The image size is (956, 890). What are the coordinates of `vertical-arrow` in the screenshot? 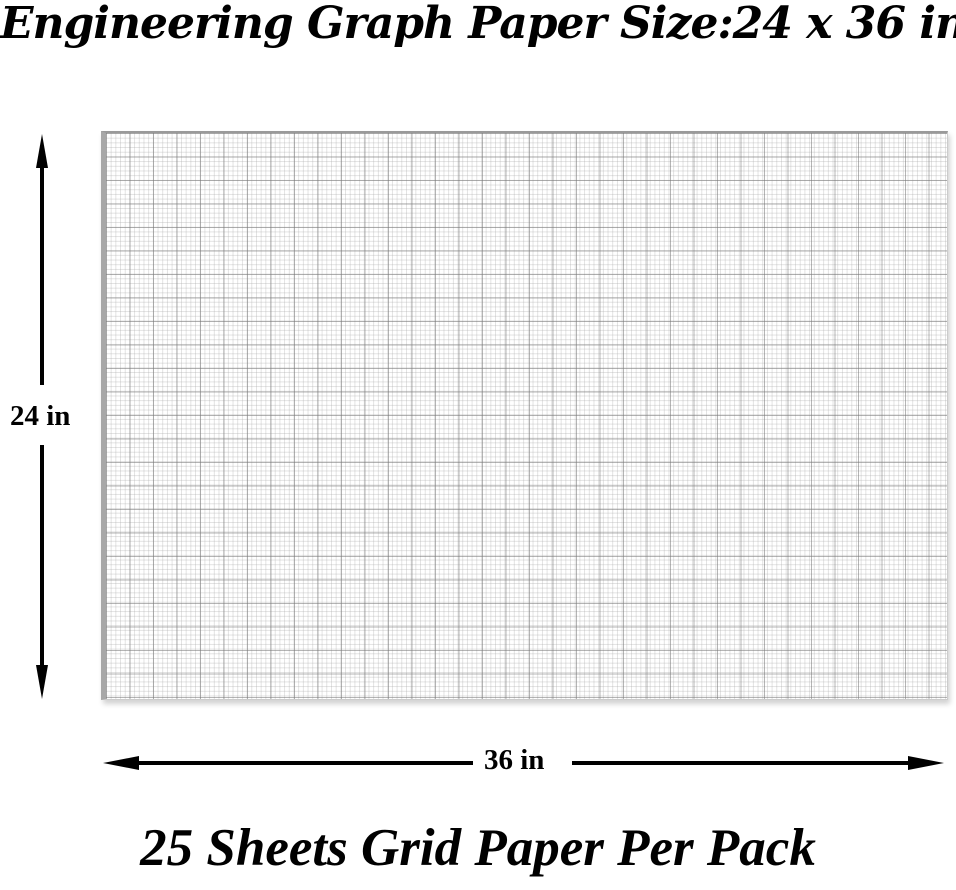 It's located at (42, 416).